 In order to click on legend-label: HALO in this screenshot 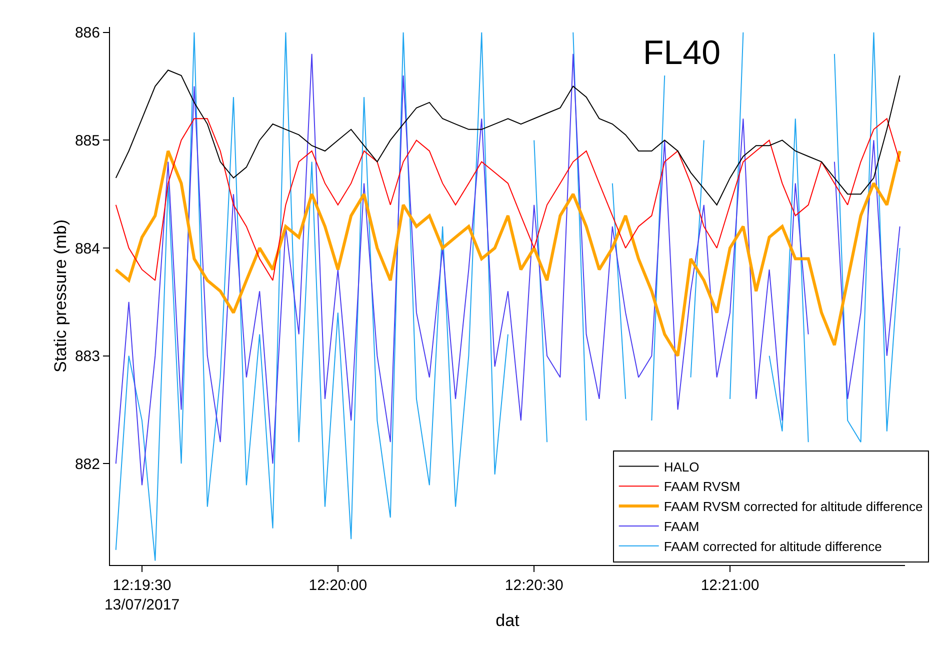, I will do `click(682, 466)`.